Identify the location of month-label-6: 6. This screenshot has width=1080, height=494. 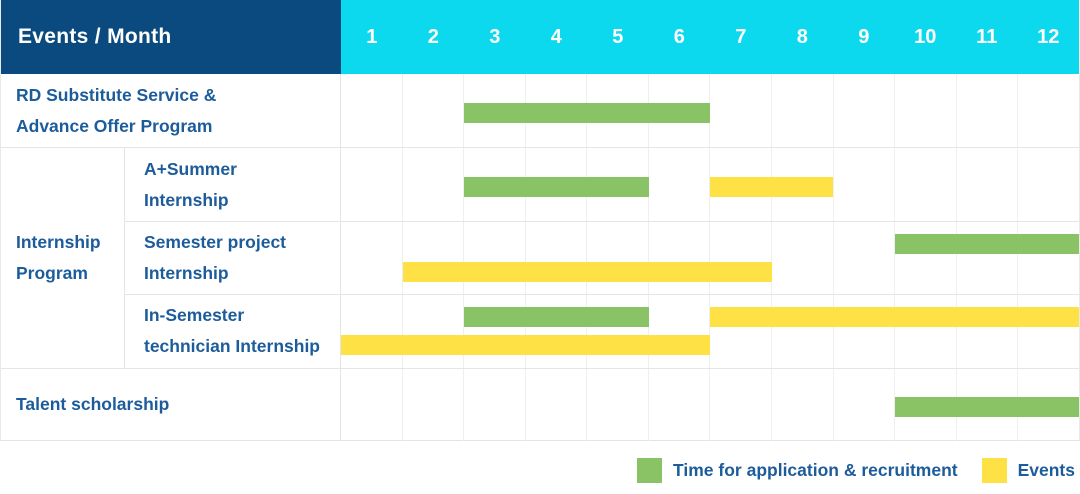
(679, 36).